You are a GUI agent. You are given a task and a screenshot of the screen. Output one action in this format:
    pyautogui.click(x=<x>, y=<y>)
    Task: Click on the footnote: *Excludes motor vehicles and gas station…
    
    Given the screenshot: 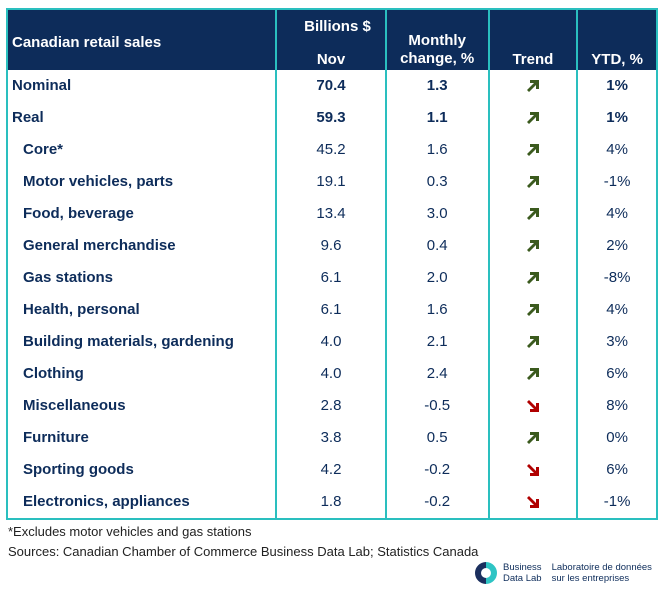 What is the action you would take?
    pyautogui.click(x=130, y=531)
    